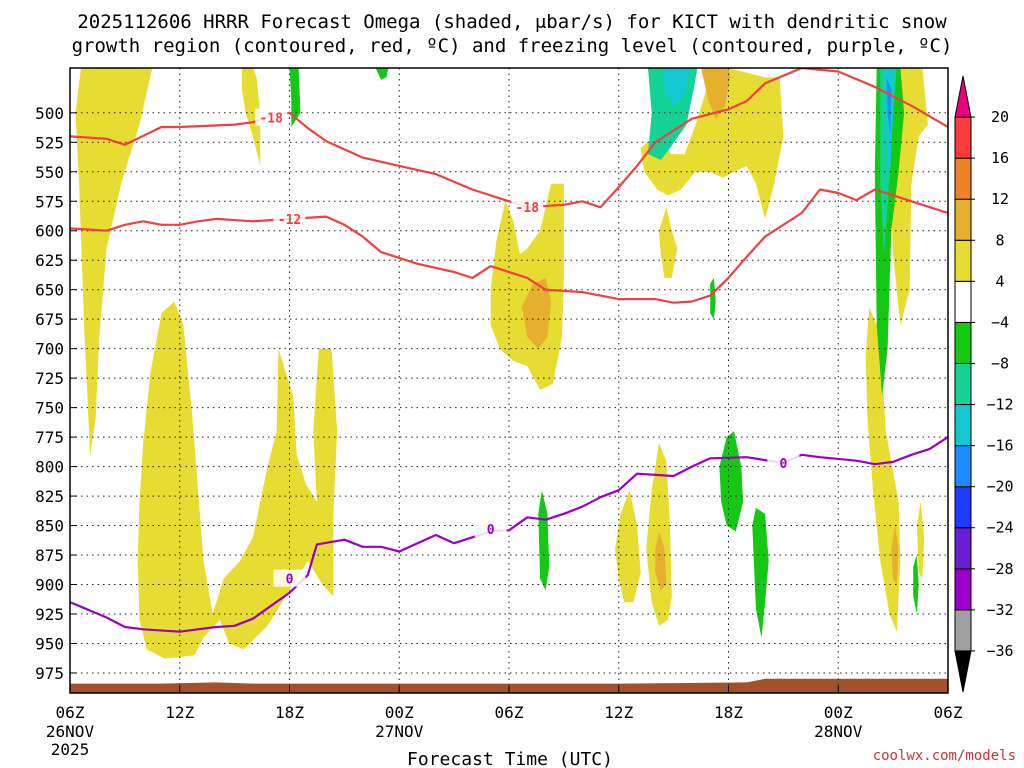 Image resolution: width=1024 pixels, height=768 pixels. What do you see at coordinates (49, 585) in the screenshot?
I see `y-tick-label-900: 900` at bounding box center [49, 585].